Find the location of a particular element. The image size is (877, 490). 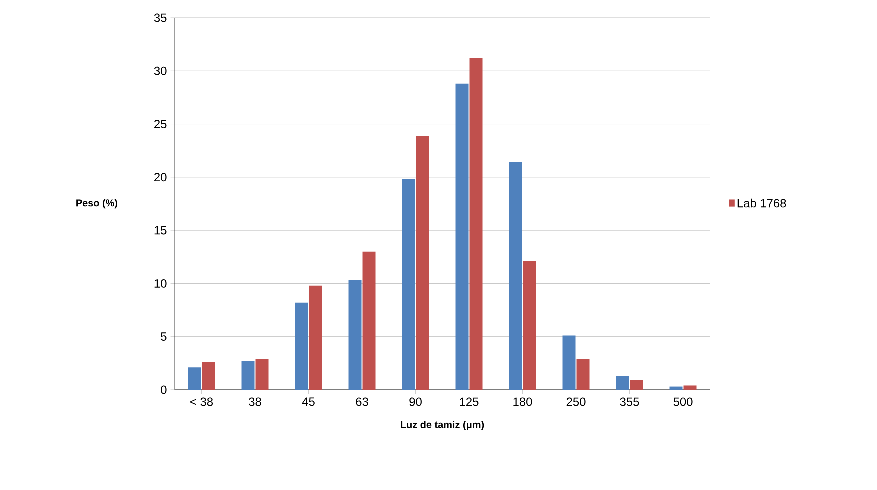

x-tick-label: 180 is located at coordinates (523, 402).